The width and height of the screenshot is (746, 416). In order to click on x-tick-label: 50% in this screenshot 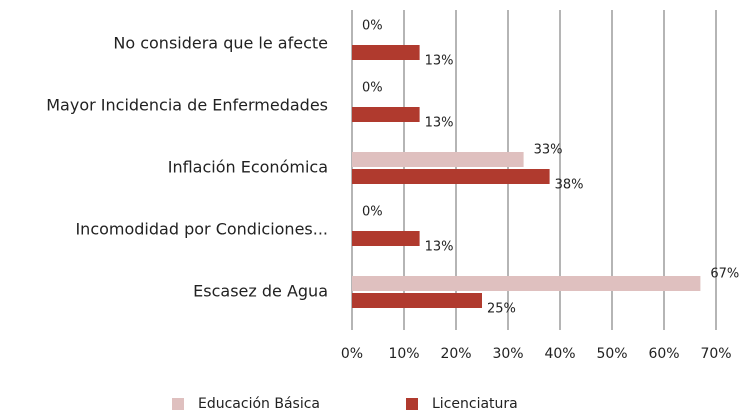, I will do `click(611, 354)`.